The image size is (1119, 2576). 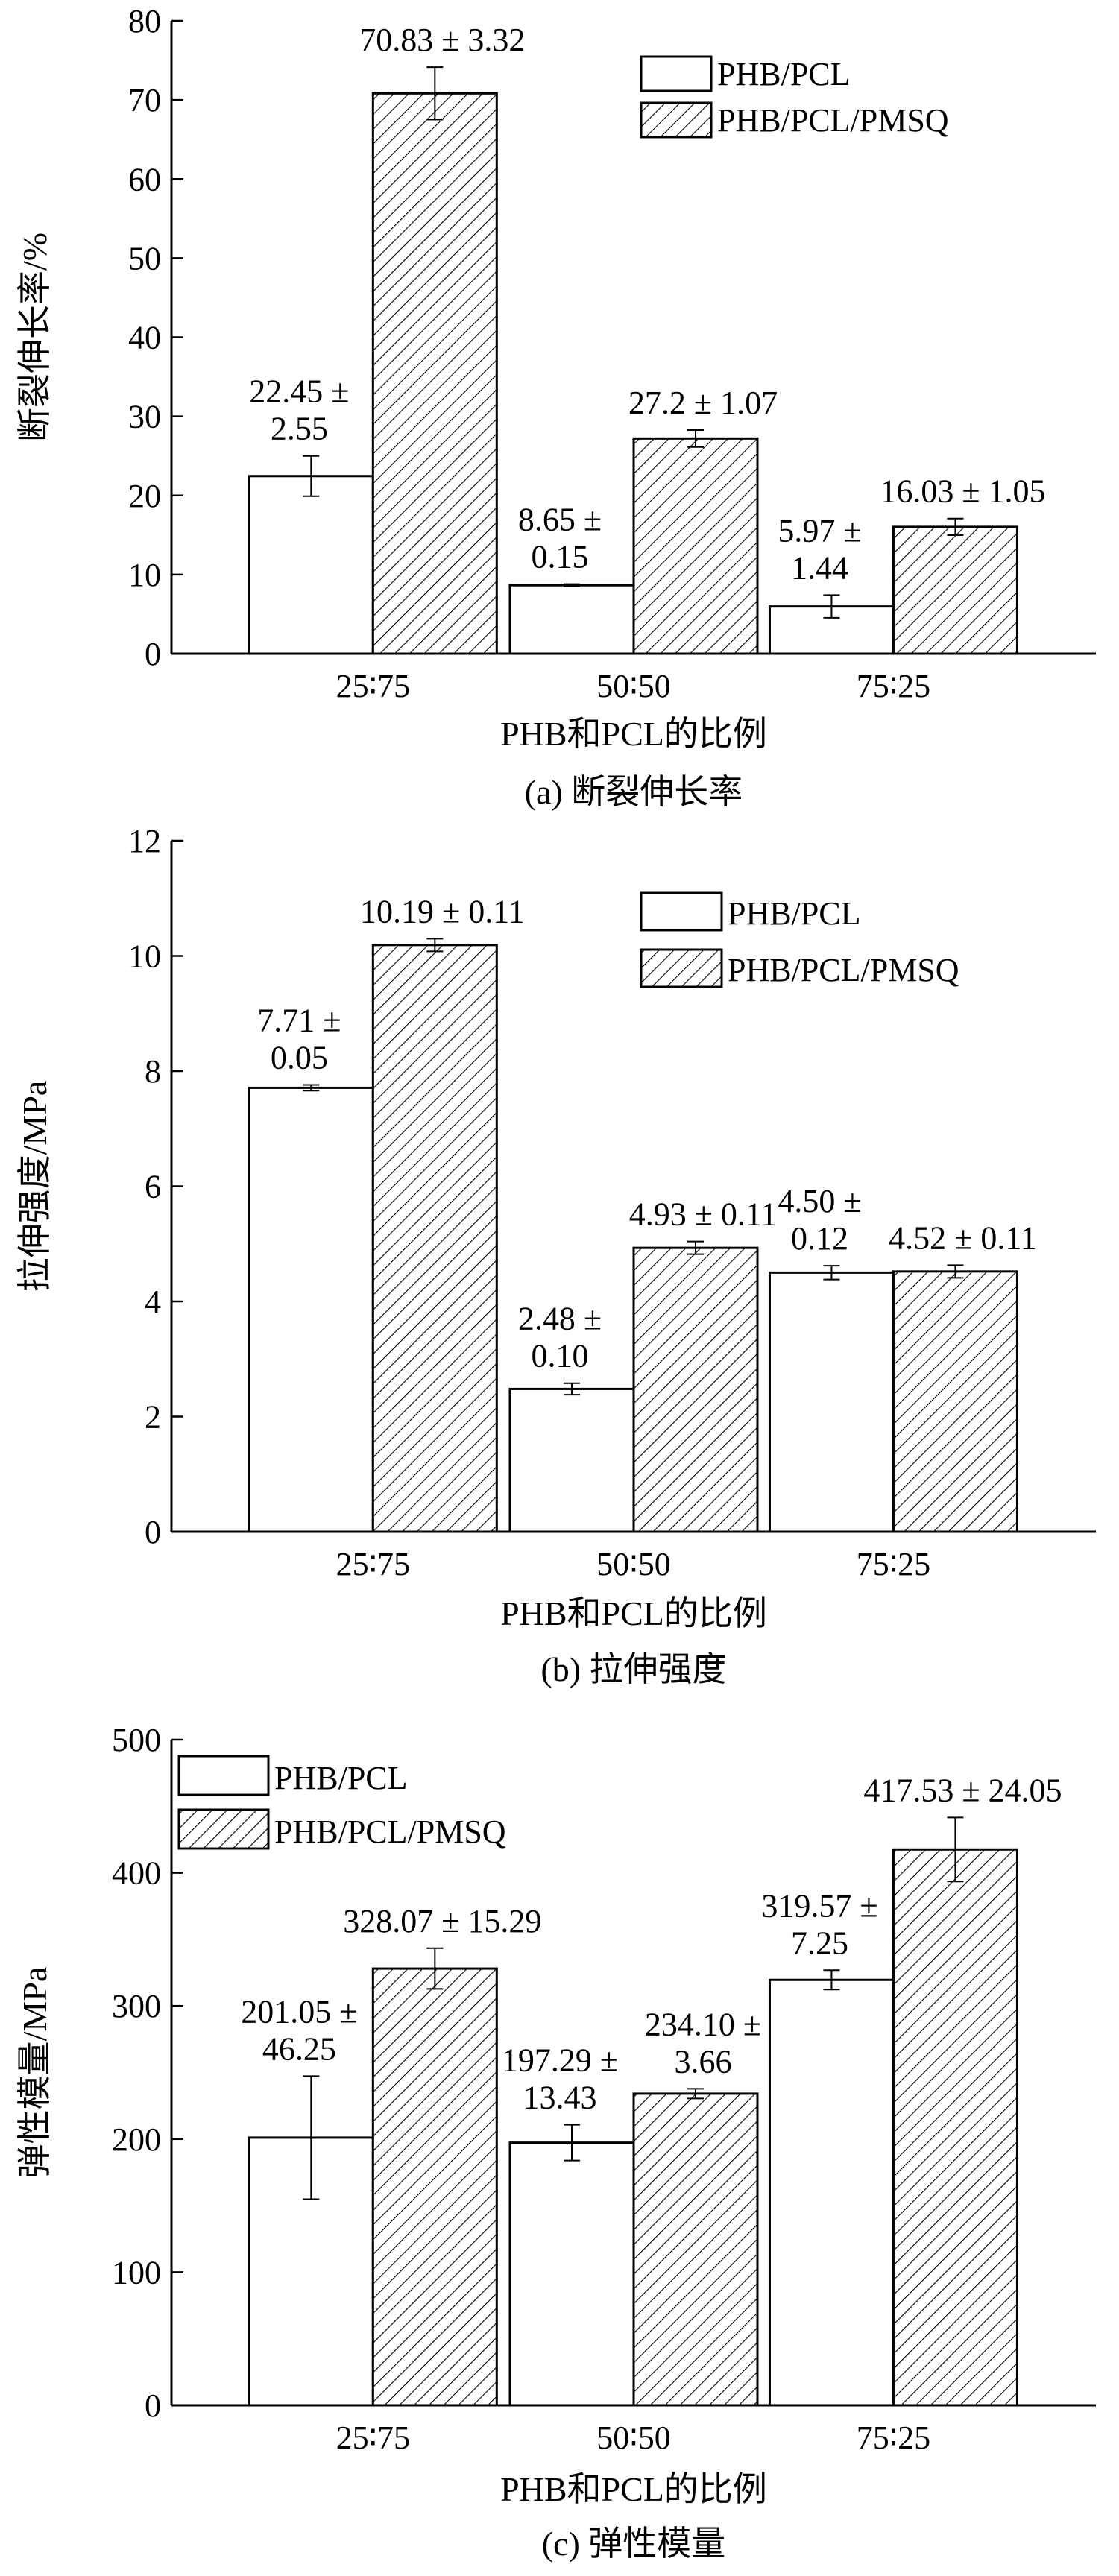 I want to click on data-label: 16.03 ± 1.05, so click(x=962, y=492).